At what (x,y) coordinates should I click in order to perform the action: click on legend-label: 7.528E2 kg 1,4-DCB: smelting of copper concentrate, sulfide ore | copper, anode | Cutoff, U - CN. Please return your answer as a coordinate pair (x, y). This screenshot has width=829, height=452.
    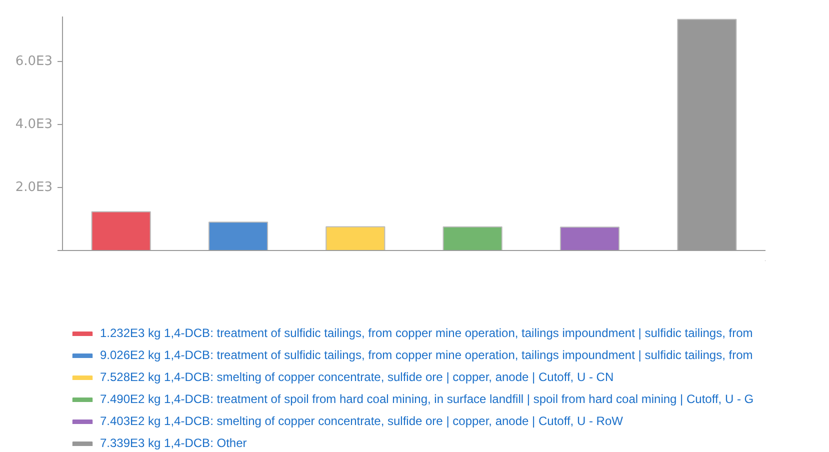
    Looking at the image, I should click on (357, 377).